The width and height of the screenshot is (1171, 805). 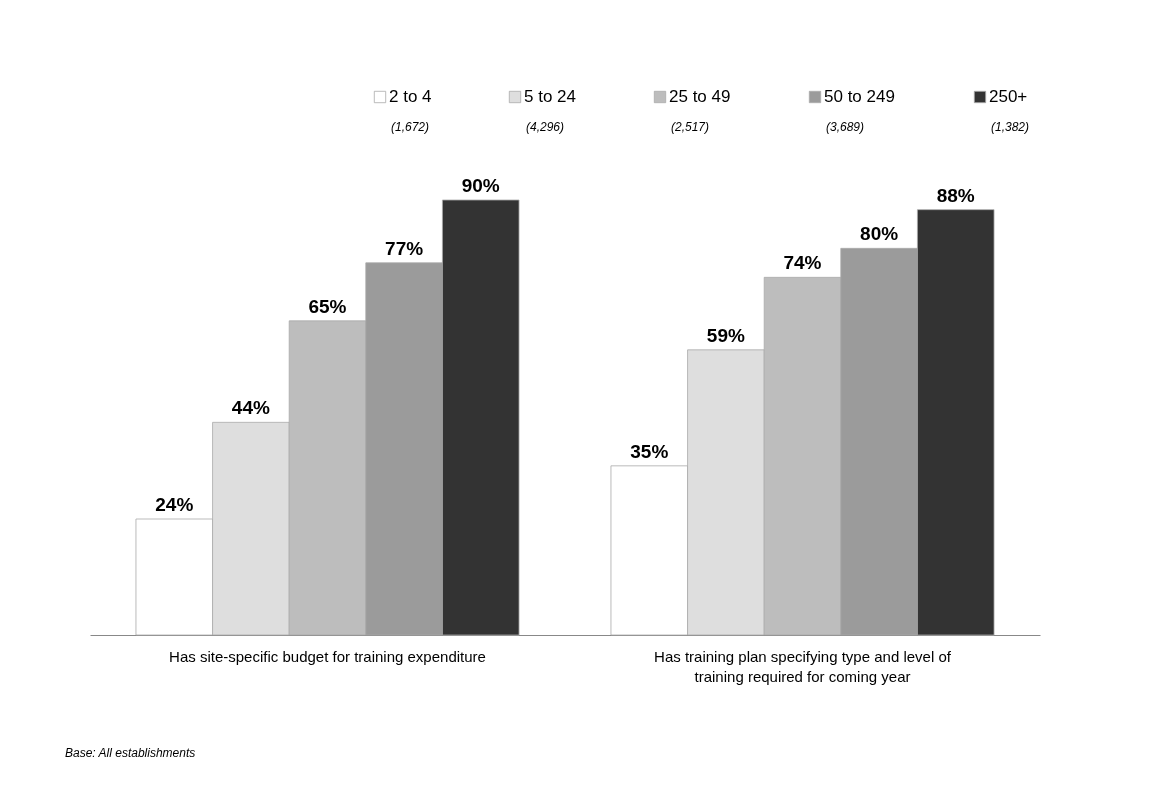 I want to click on data-label: 88%, so click(x=955, y=195).